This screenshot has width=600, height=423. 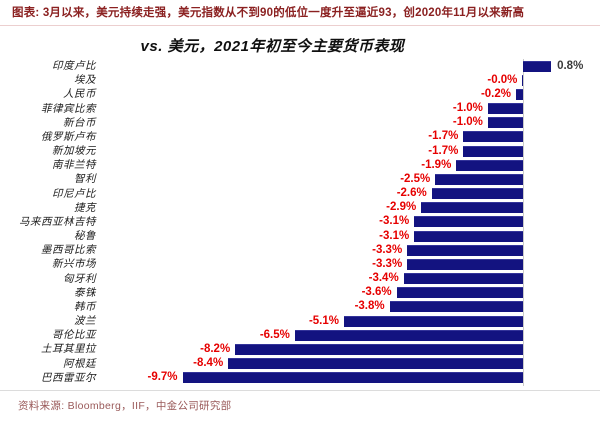 What do you see at coordinates (300, 66) in the screenshot?
I see `bar-row: 印度卢比 0.8%` at bounding box center [300, 66].